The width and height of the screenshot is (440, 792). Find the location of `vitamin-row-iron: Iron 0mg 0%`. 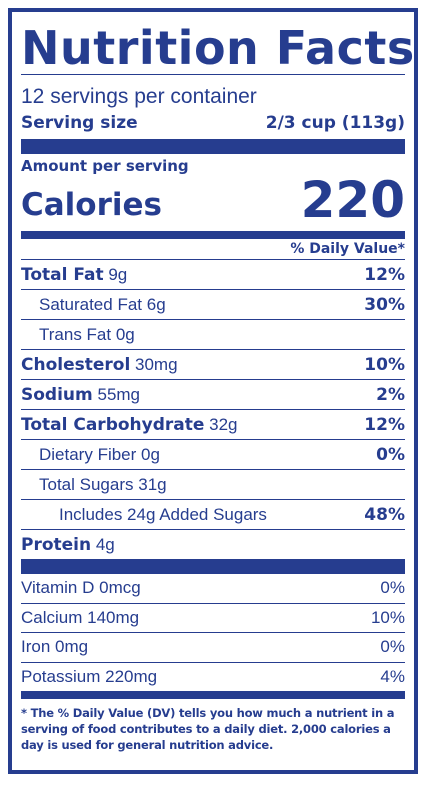

vitamin-row-iron: Iron 0mg 0% is located at coordinates (213, 647).